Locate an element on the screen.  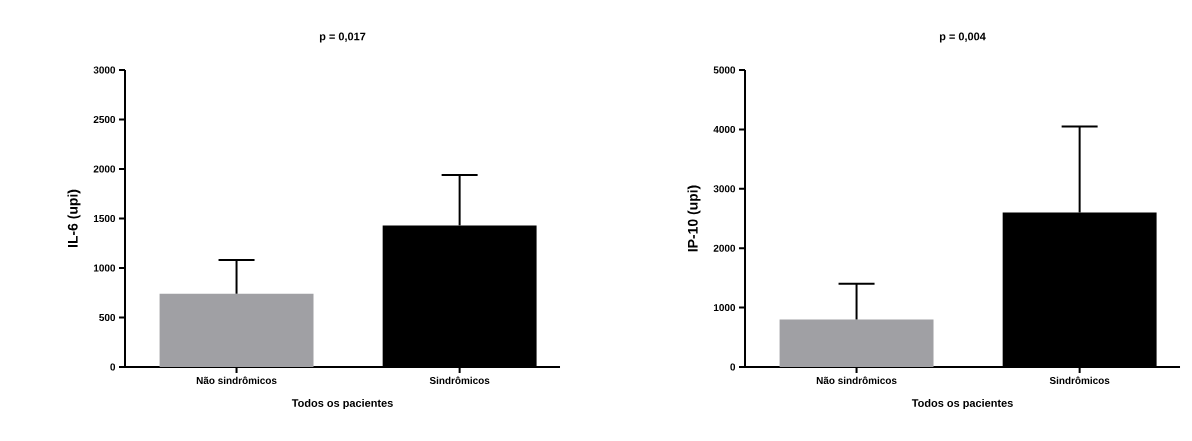
y-axis-title: IL-6 (upi) is located at coordinates (74, 218).